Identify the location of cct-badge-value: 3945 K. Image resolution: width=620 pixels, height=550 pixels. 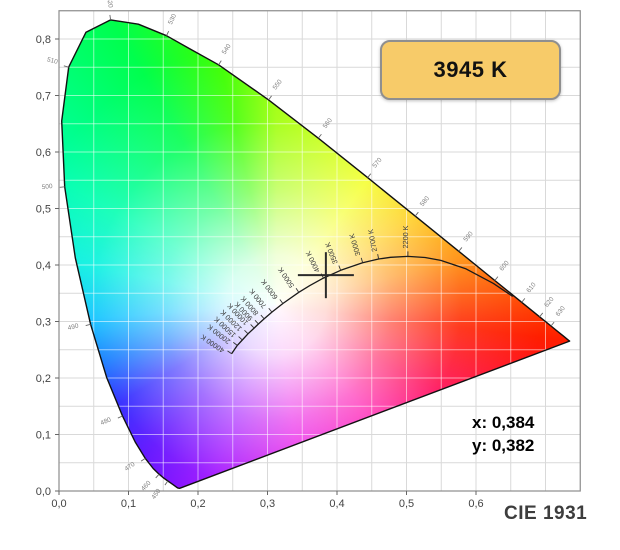
(470, 69).